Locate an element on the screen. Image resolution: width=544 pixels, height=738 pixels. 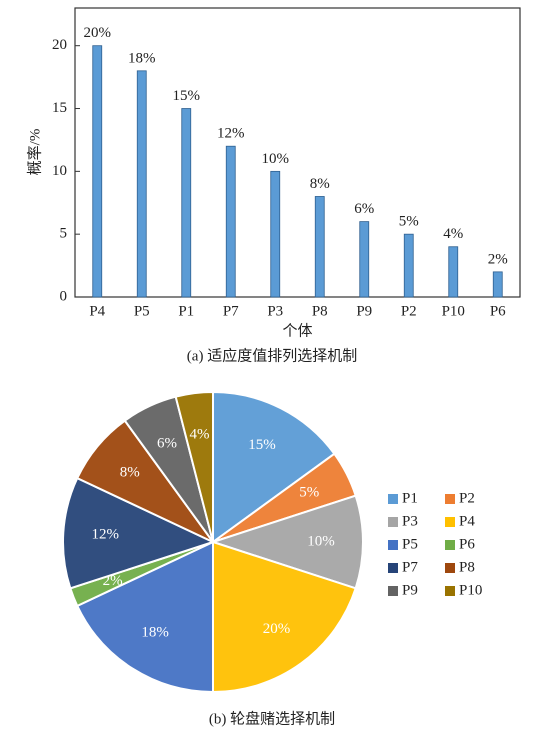
legend-label: P8 is located at coordinates (467, 567).